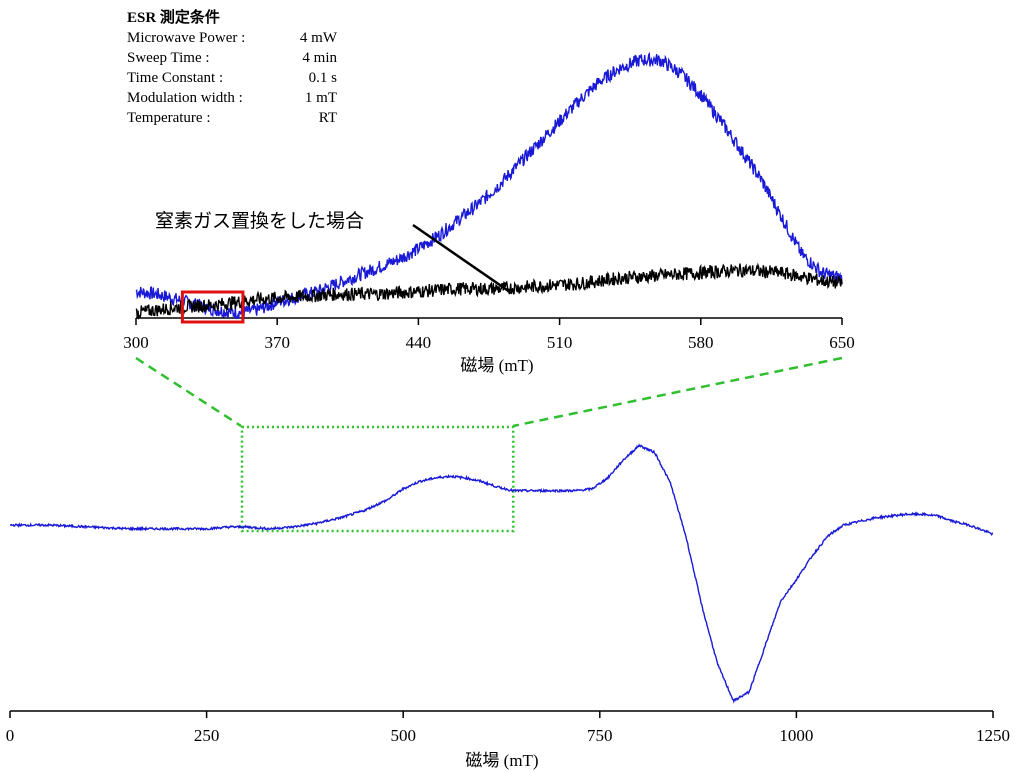 This screenshot has height=771, width=1020. I want to click on condition-label: Temperature :, so click(169, 118).